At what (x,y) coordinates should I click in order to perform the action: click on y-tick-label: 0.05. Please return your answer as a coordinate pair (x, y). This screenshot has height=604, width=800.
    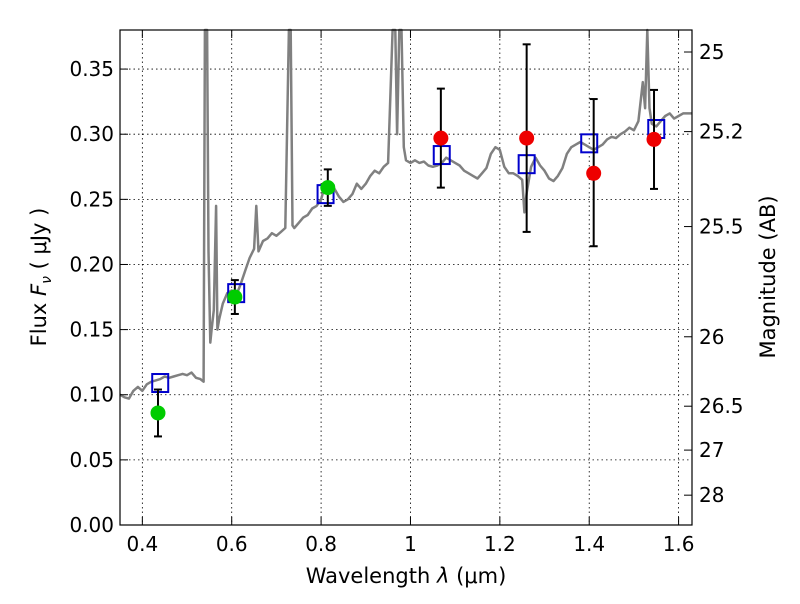
    Looking at the image, I should click on (91, 460).